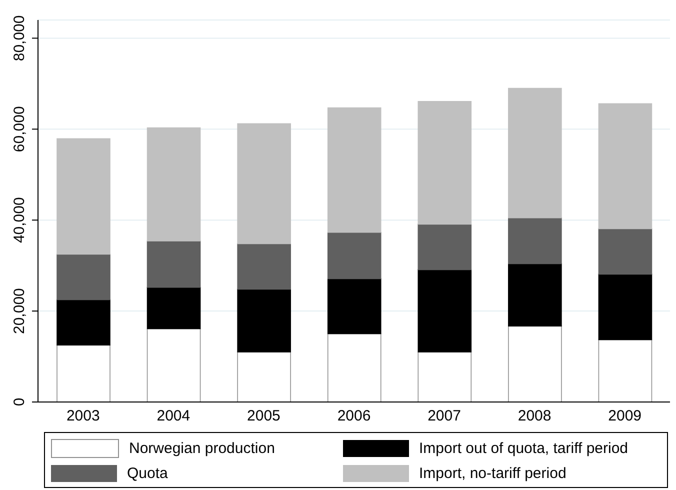 The height and width of the screenshot is (490, 676). Describe the element at coordinates (625, 416) in the screenshot. I see `x-tick-label: 2009` at that location.